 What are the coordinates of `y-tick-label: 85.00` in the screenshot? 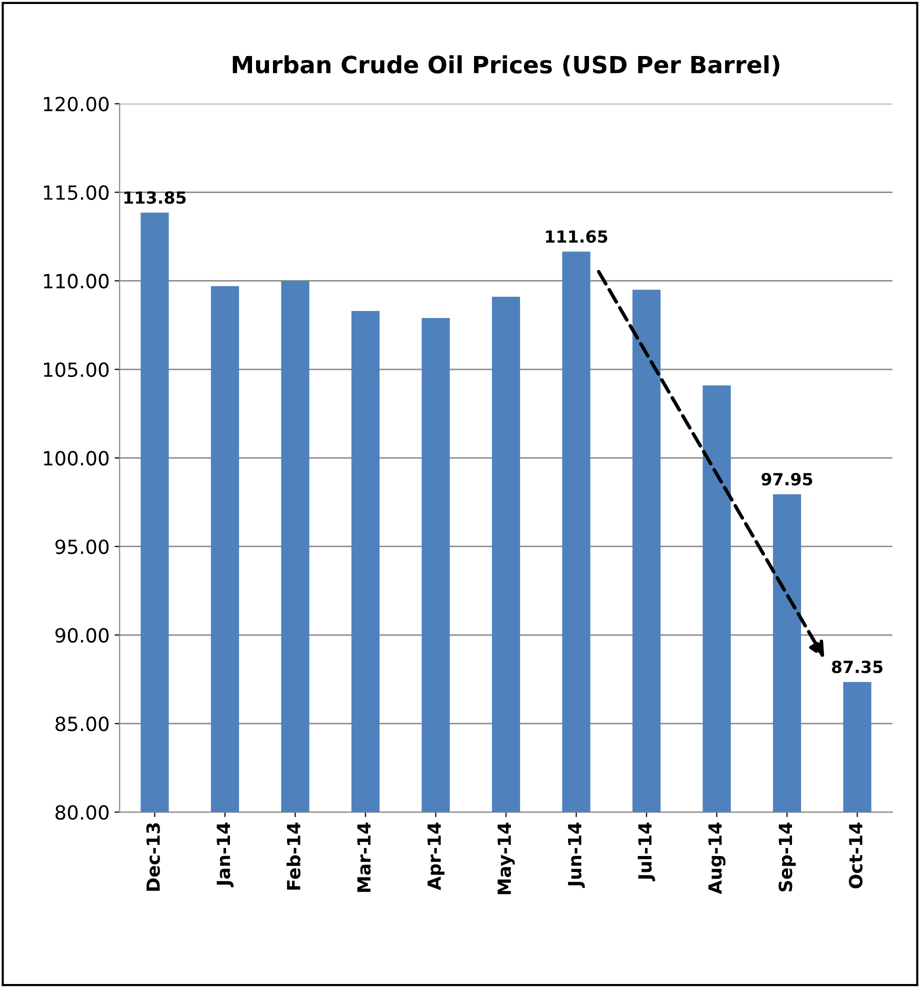 It's located at (82, 724).